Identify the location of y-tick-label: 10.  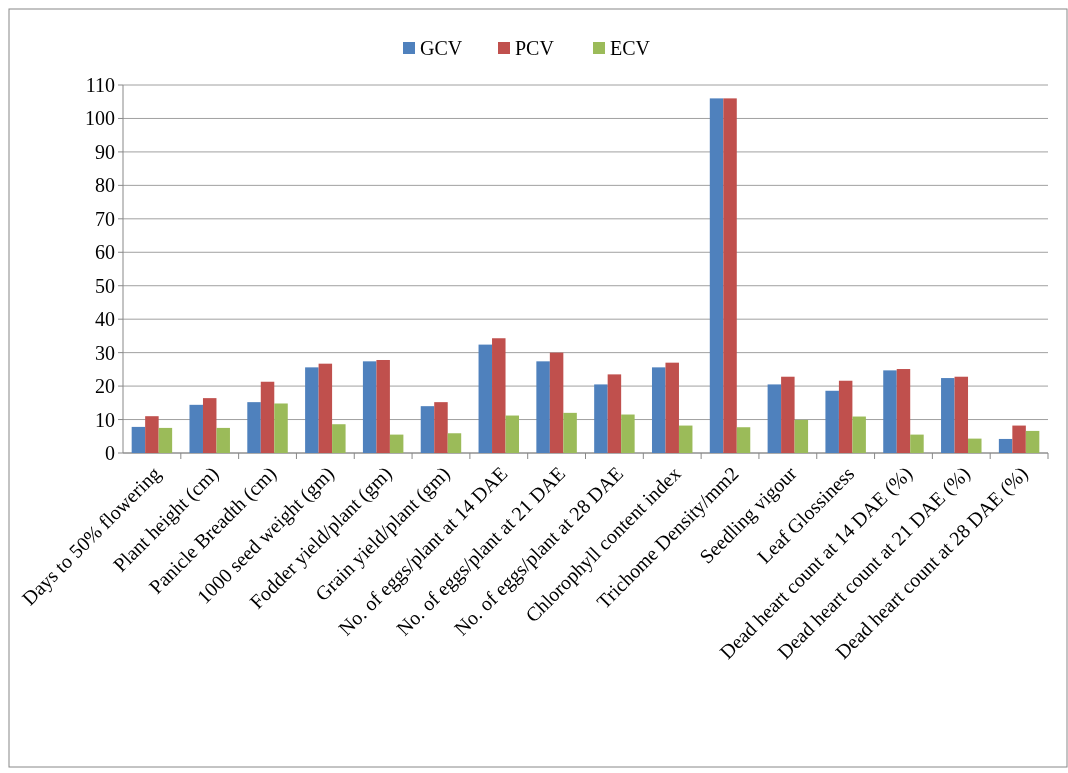
(105, 419).